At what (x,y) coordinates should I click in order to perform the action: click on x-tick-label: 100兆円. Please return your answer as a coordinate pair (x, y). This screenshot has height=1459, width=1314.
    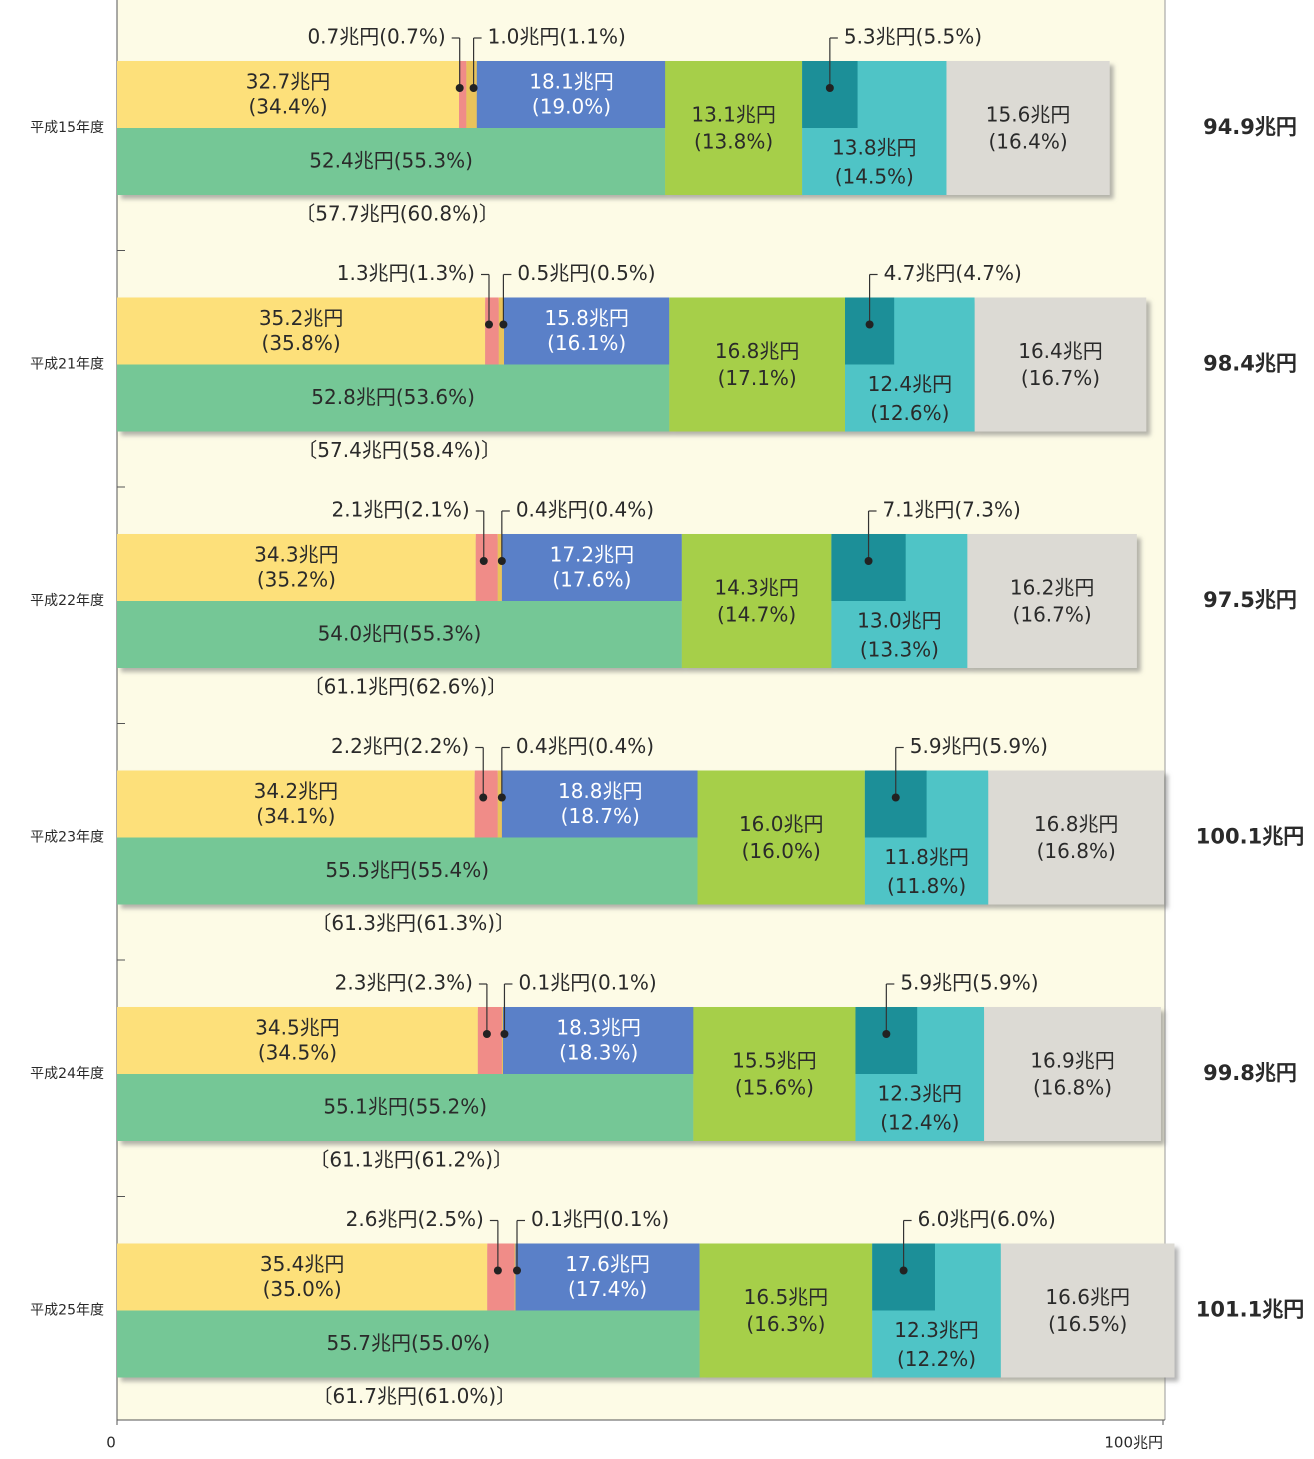
    Looking at the image, I should click on (1133, 1443).